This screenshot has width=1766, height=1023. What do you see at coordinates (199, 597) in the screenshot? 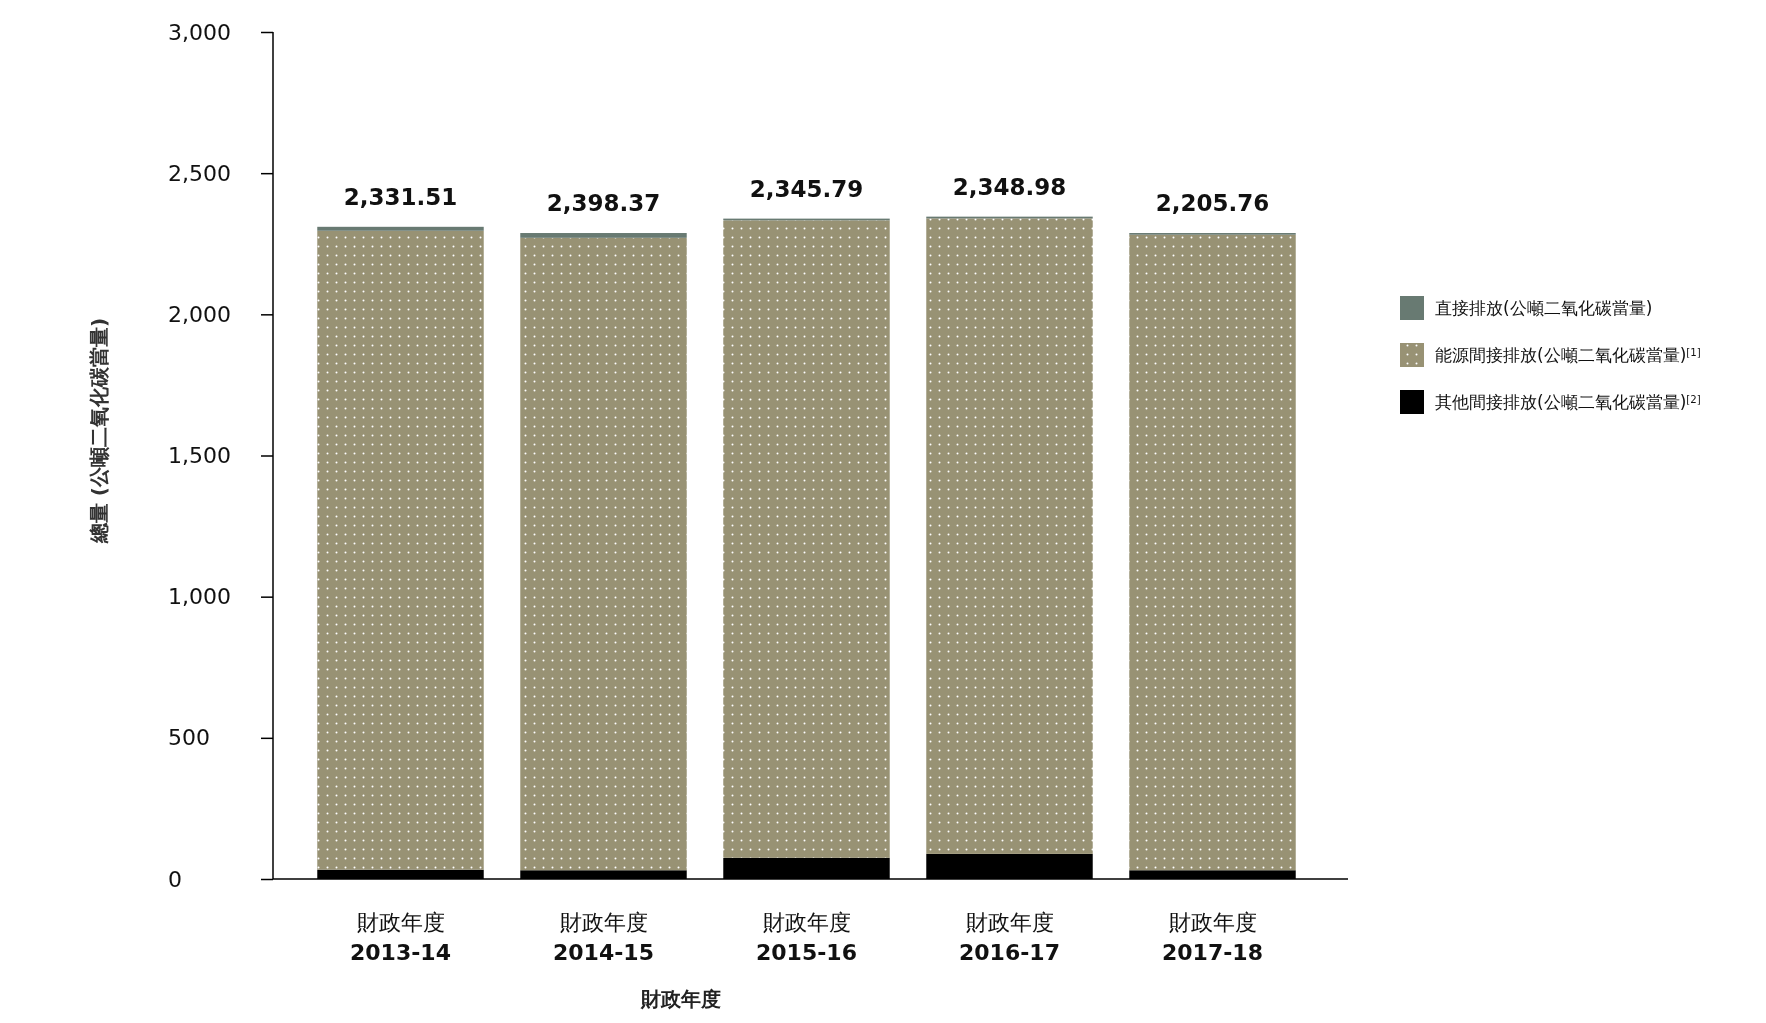
I see `y-tick-label: 1,000` at bounding box center [199, 597].